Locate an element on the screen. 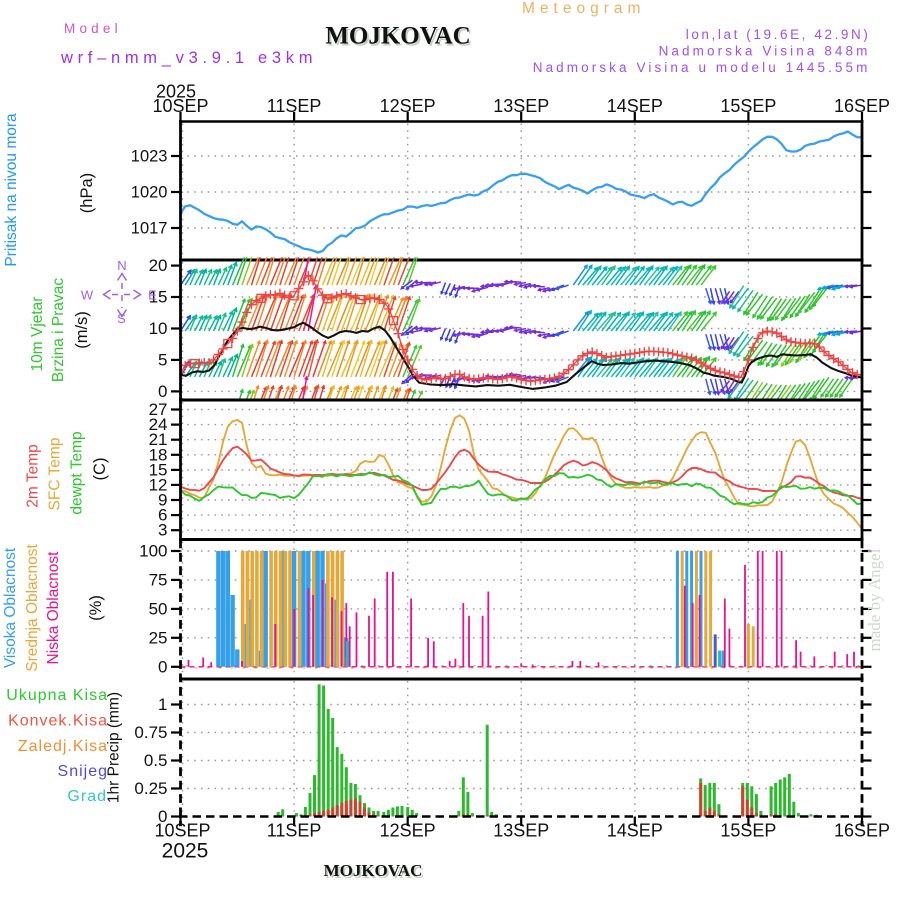 The image size is (900, 900). svg-text: Model is located at coordinates (93, 28).